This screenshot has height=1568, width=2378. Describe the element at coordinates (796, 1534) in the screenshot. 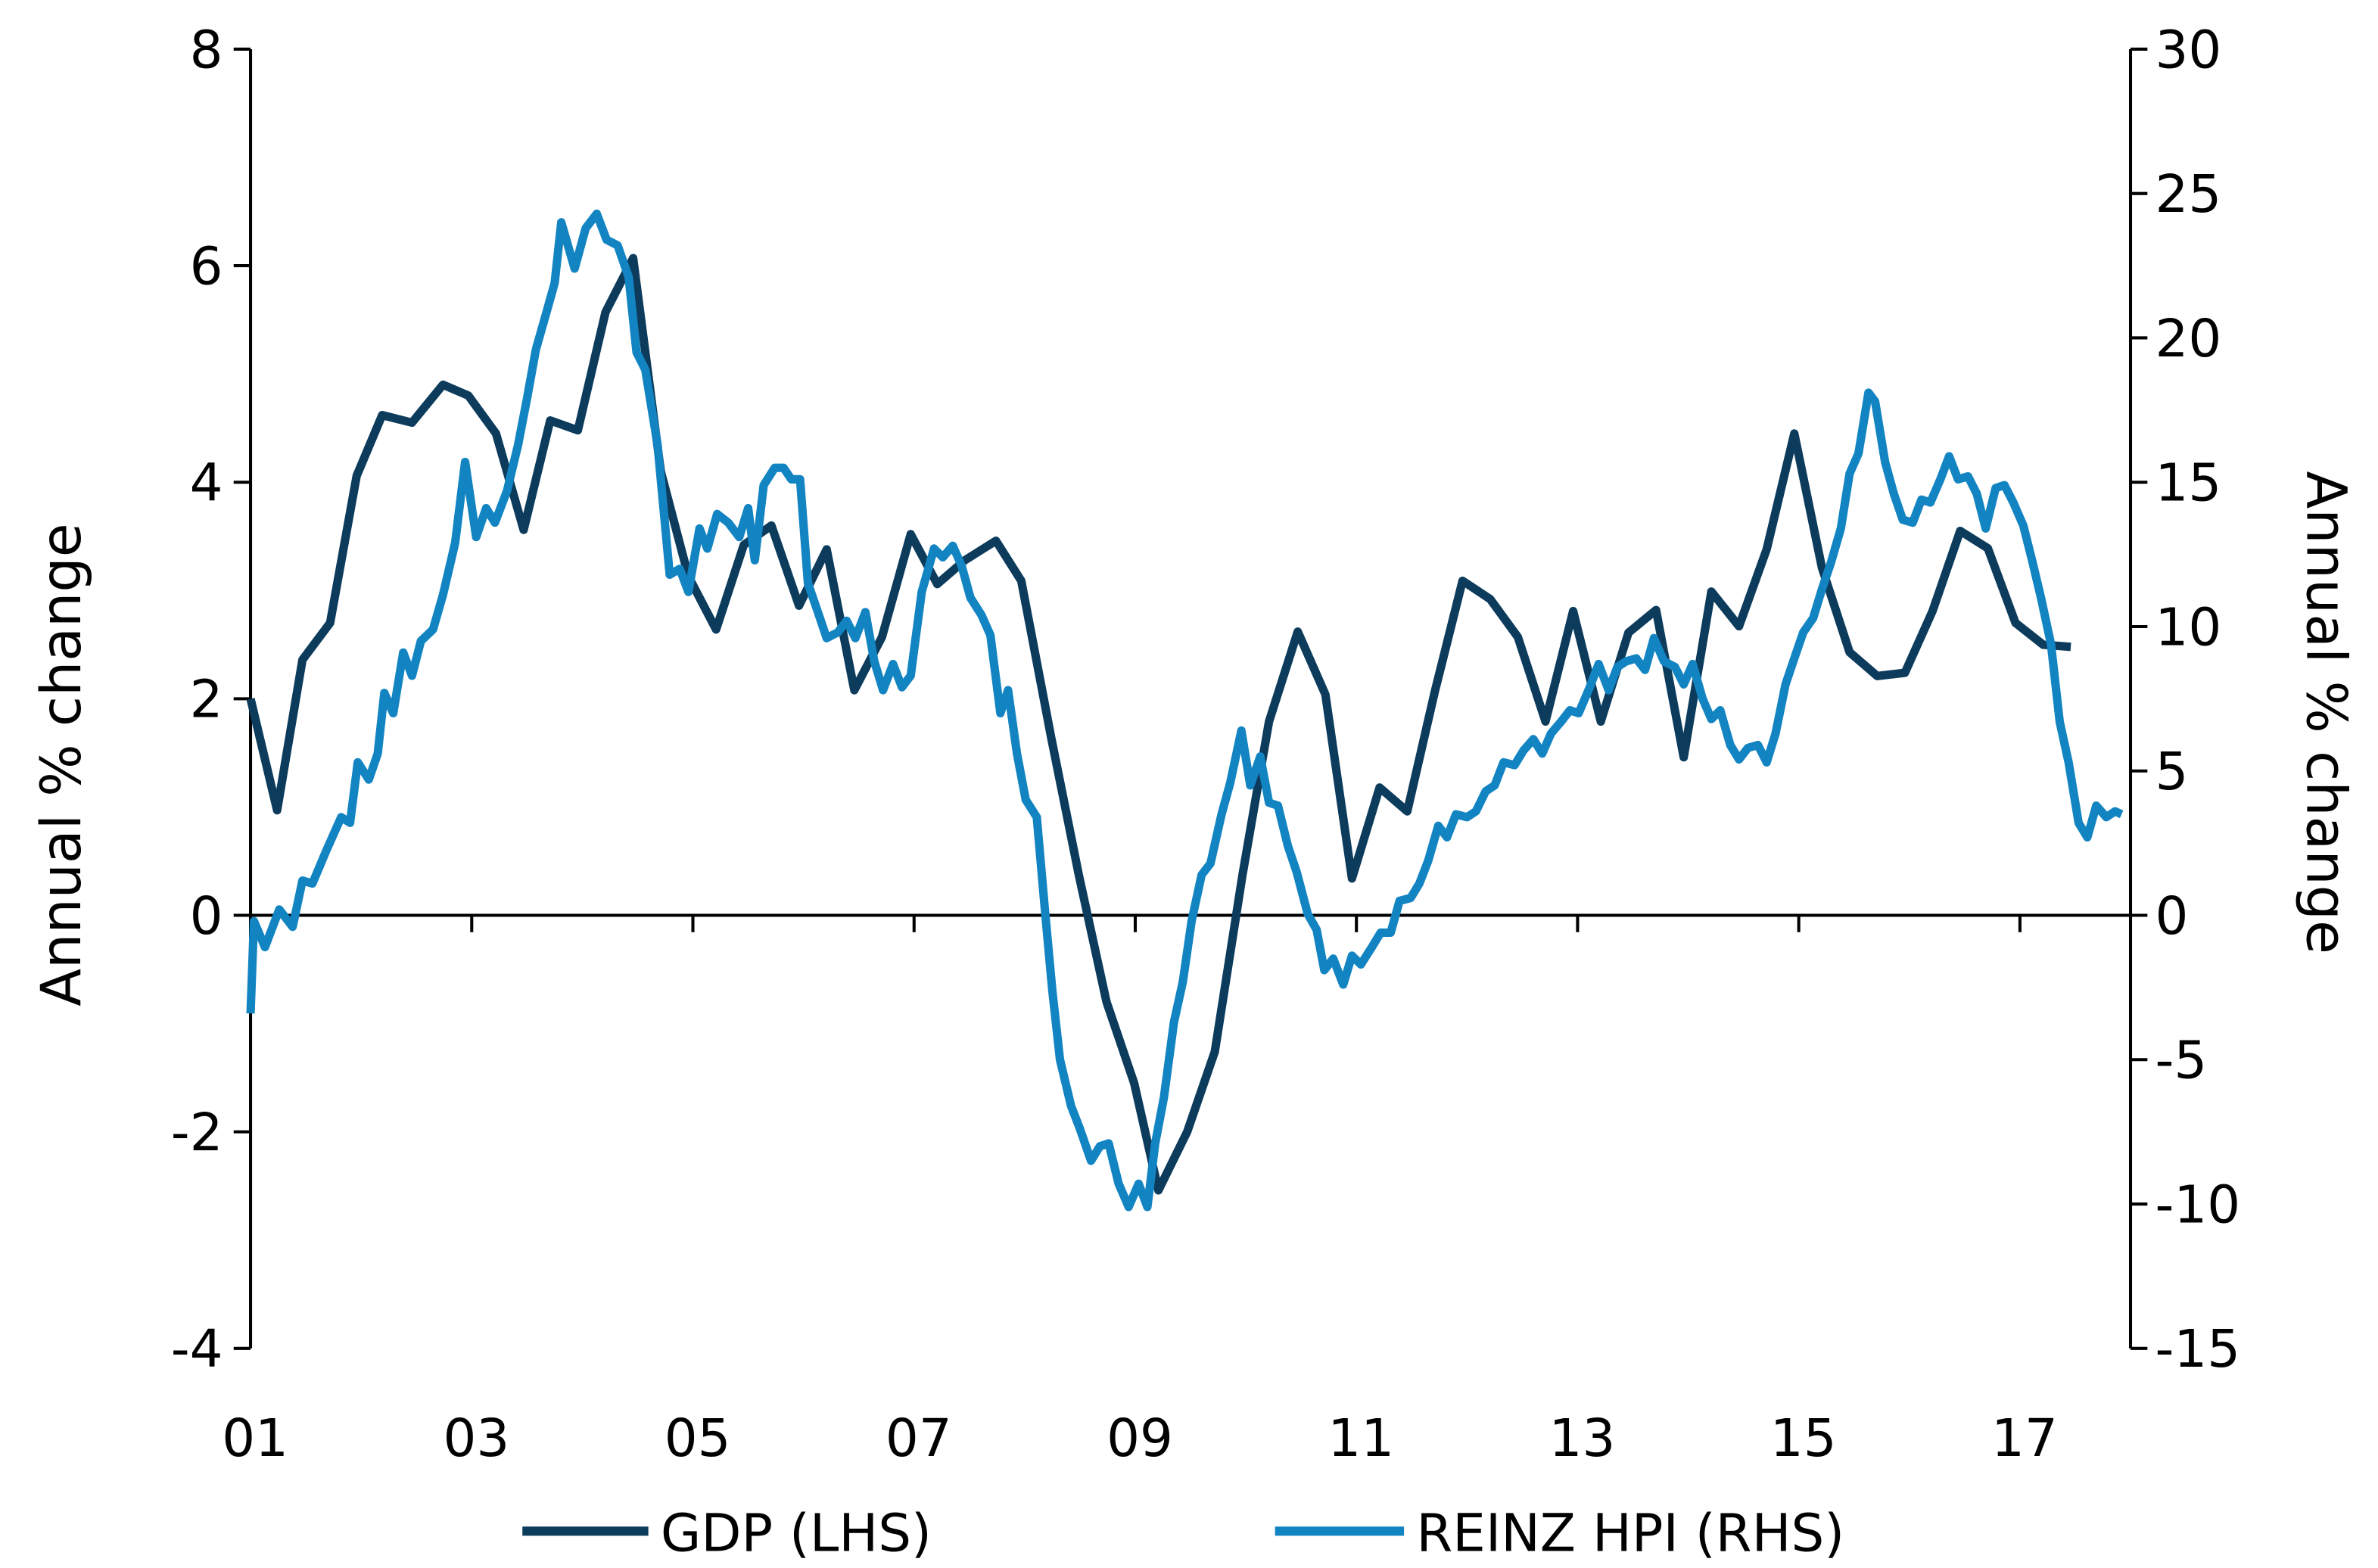

I see `legend-label-gdp: GDP (LHS)` at that location.